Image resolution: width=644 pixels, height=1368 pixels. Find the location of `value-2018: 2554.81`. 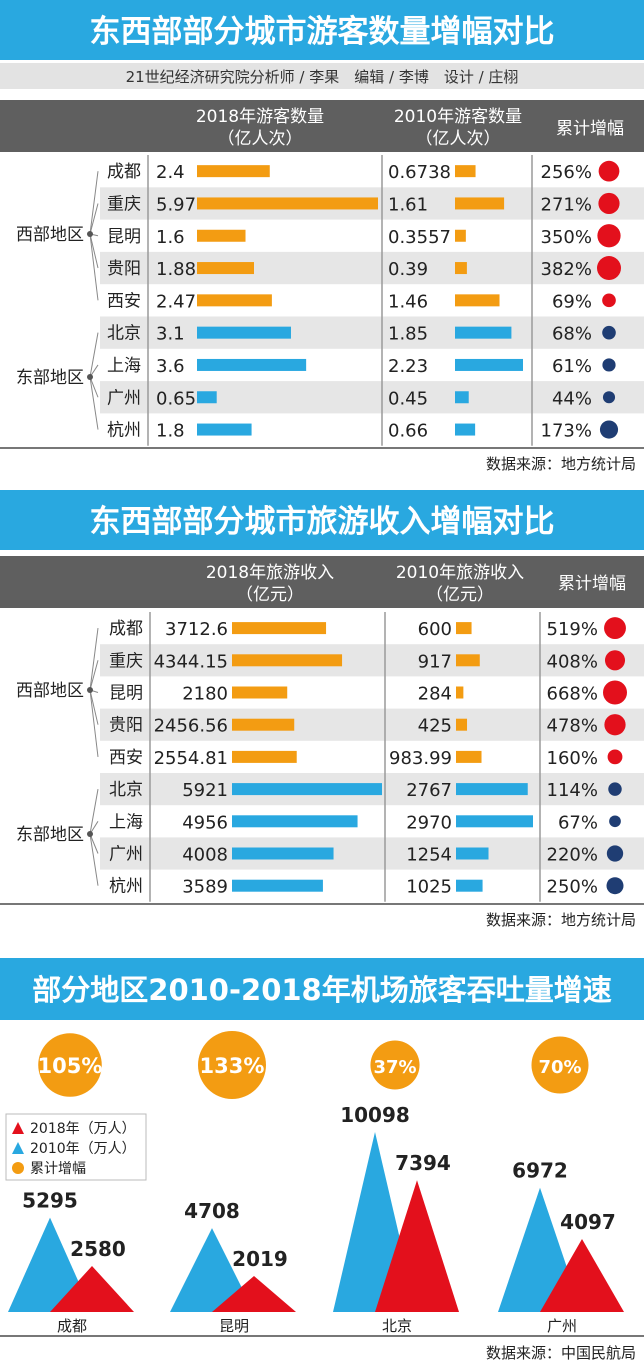

value-2018: 2554.81 is located at coordinates (191, 758).